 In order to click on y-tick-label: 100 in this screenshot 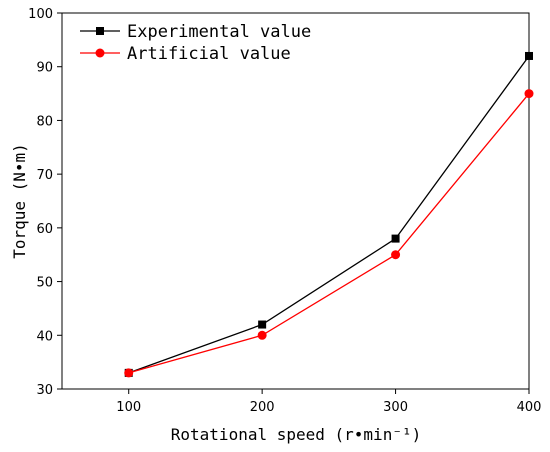, I will do `click(40, 14)`.